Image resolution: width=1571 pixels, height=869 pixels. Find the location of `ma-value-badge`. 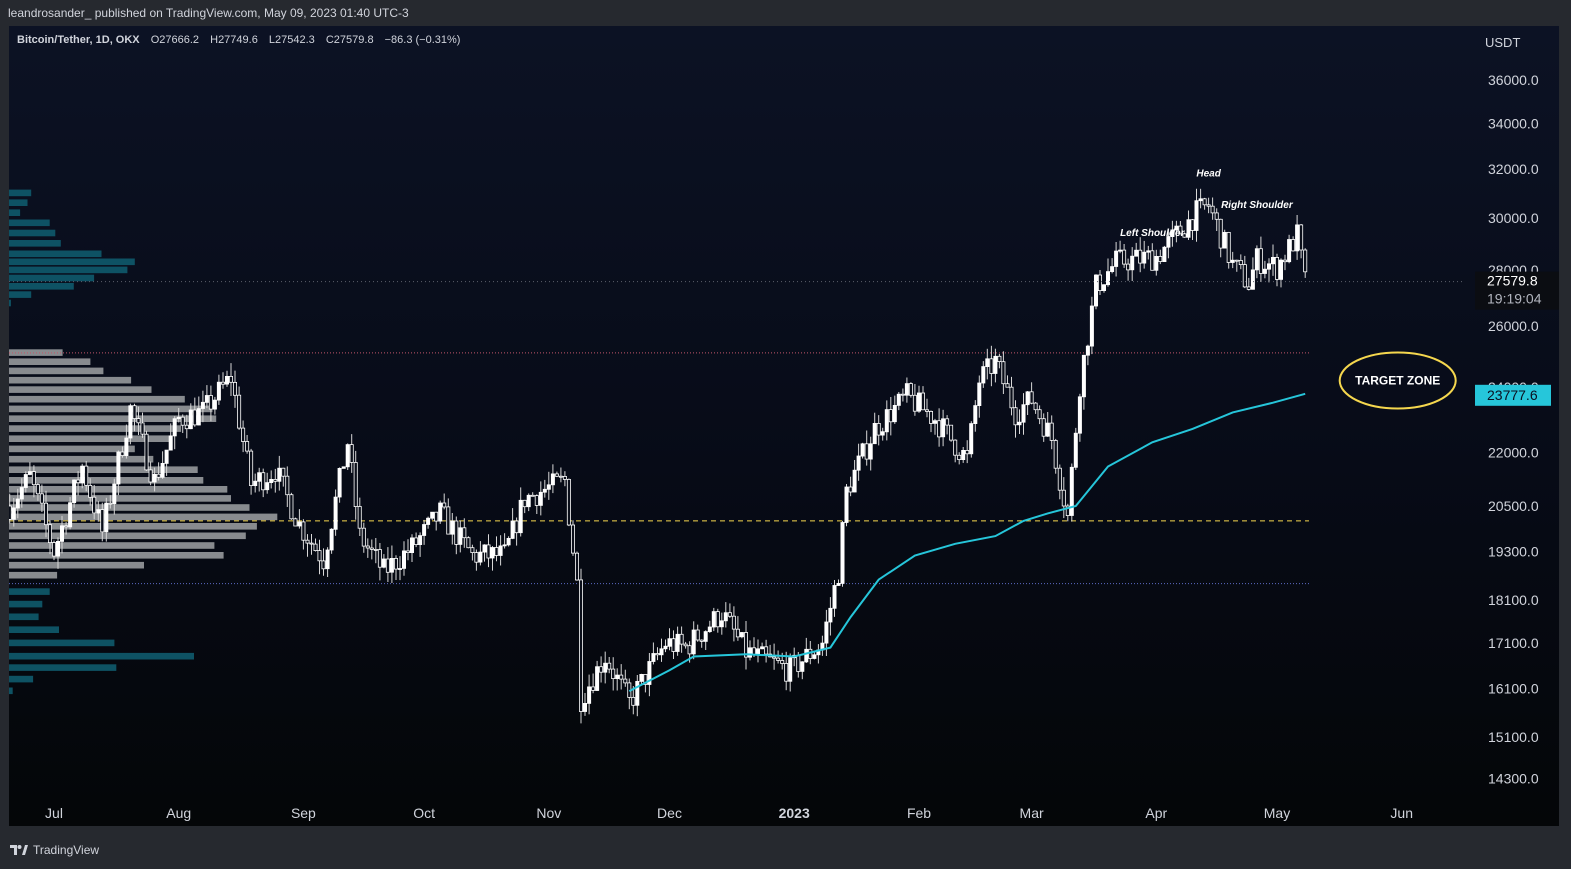

ma-value-badge is located at coordinates (1513, 395).